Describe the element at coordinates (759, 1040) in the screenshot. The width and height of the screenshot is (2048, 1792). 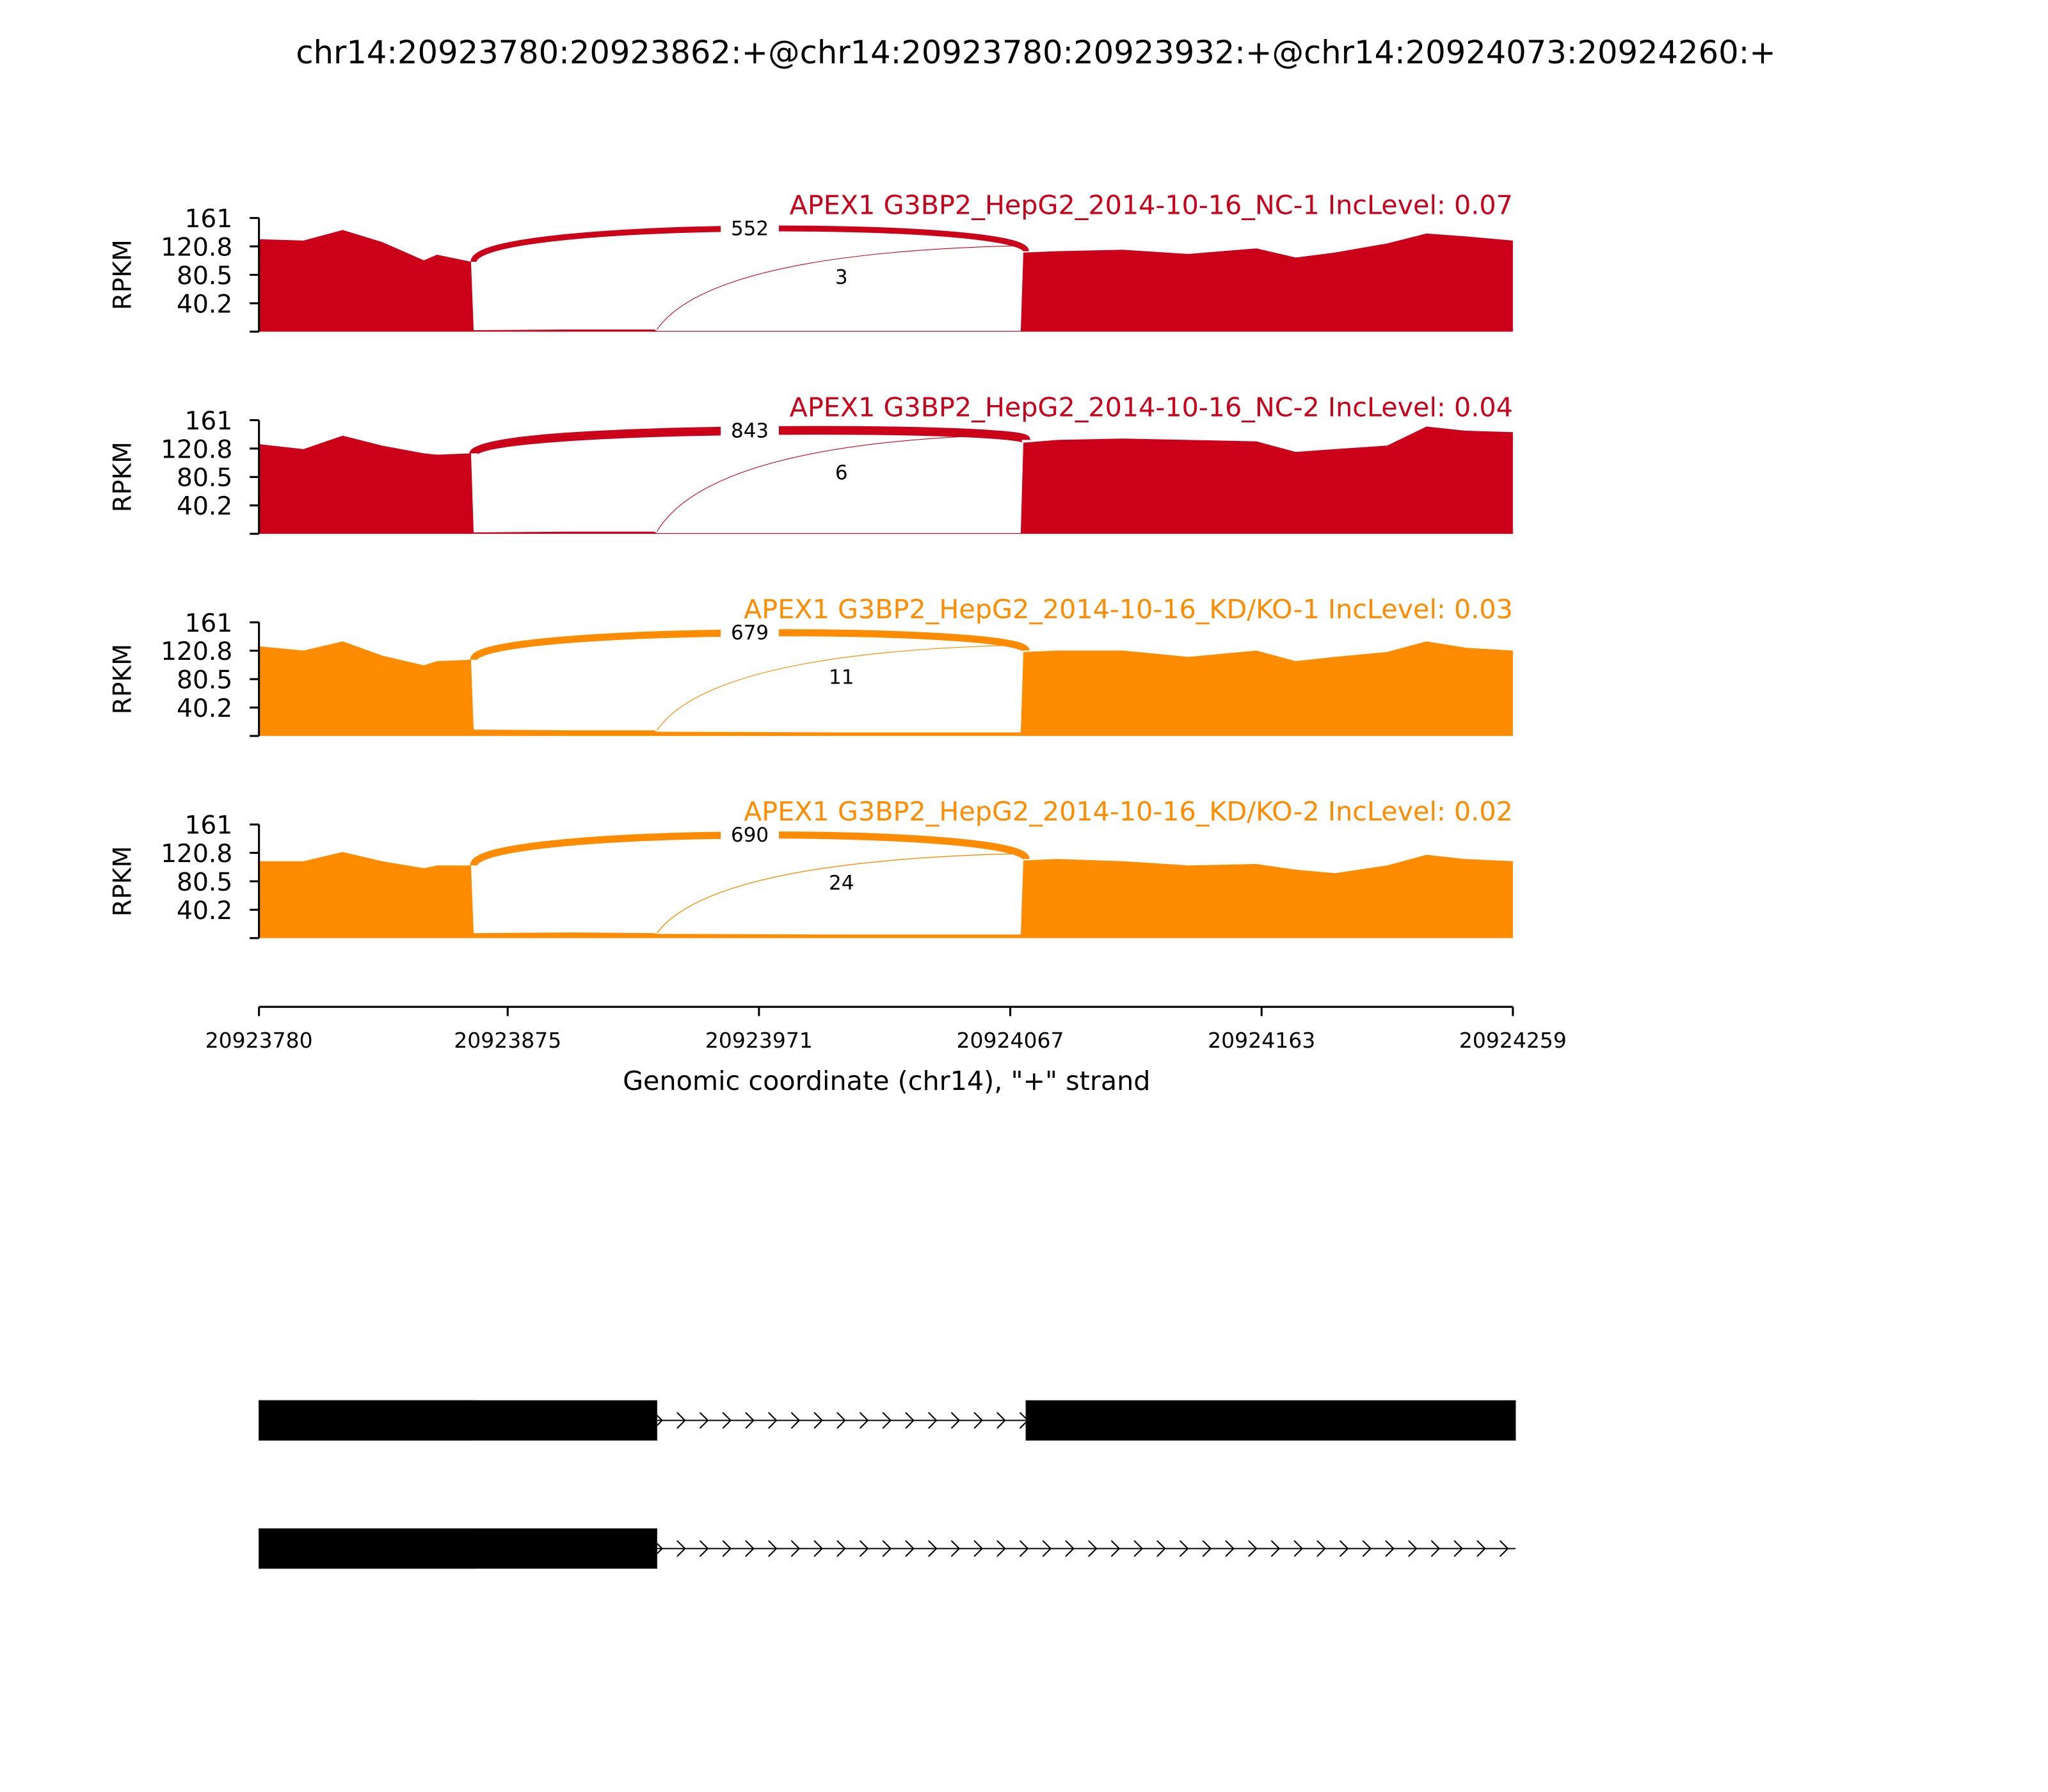
I see `x-tick-label: 20923971` at that location.